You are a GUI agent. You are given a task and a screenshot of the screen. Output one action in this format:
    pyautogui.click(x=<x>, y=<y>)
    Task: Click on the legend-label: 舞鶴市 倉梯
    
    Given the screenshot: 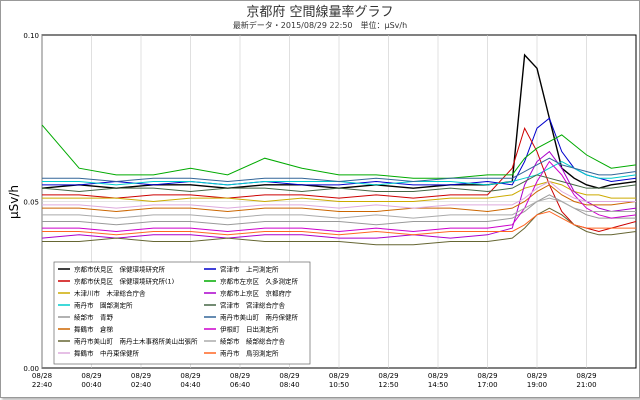 What is the action you would take?
    pyautogui.click(x=94, y=329)
    